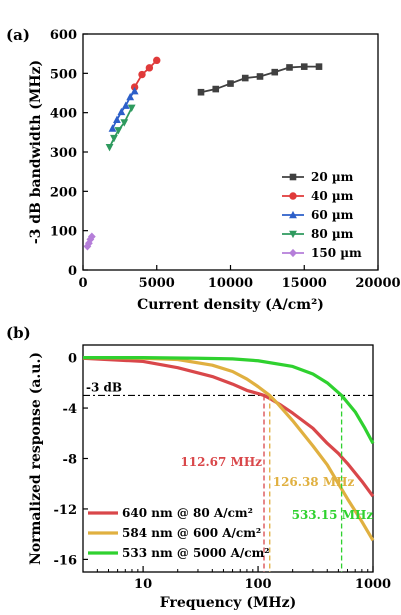 The height and width of the screenshot is (615, 401). What do you see at coordinates (63, 74) in the screenshot?
I see `y-tick-label: 500` at bounding box center [63, 74].